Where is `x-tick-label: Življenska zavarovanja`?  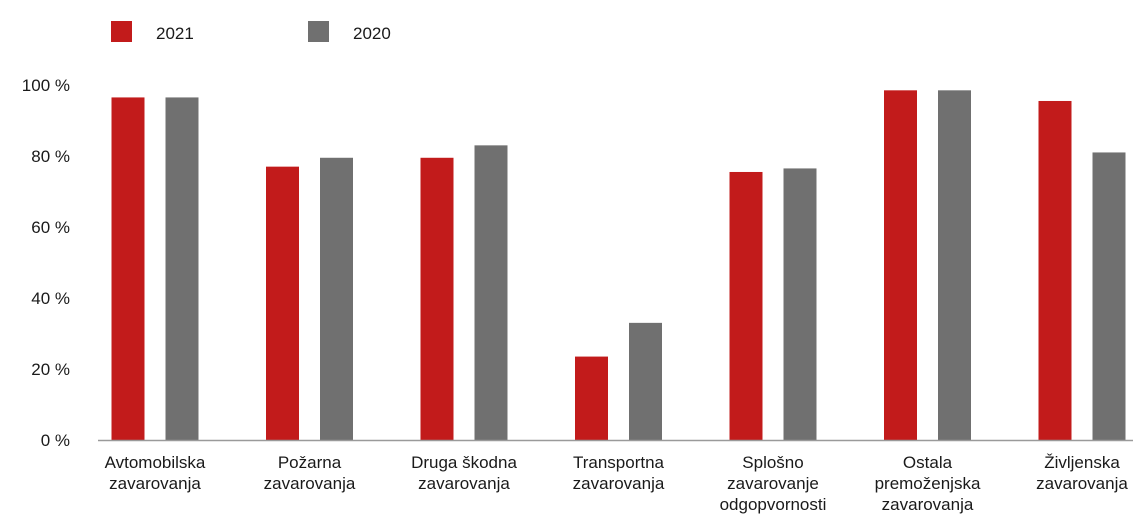
x-tick-label: Življenska zavarovanja is located at coordinates (1082, 473).